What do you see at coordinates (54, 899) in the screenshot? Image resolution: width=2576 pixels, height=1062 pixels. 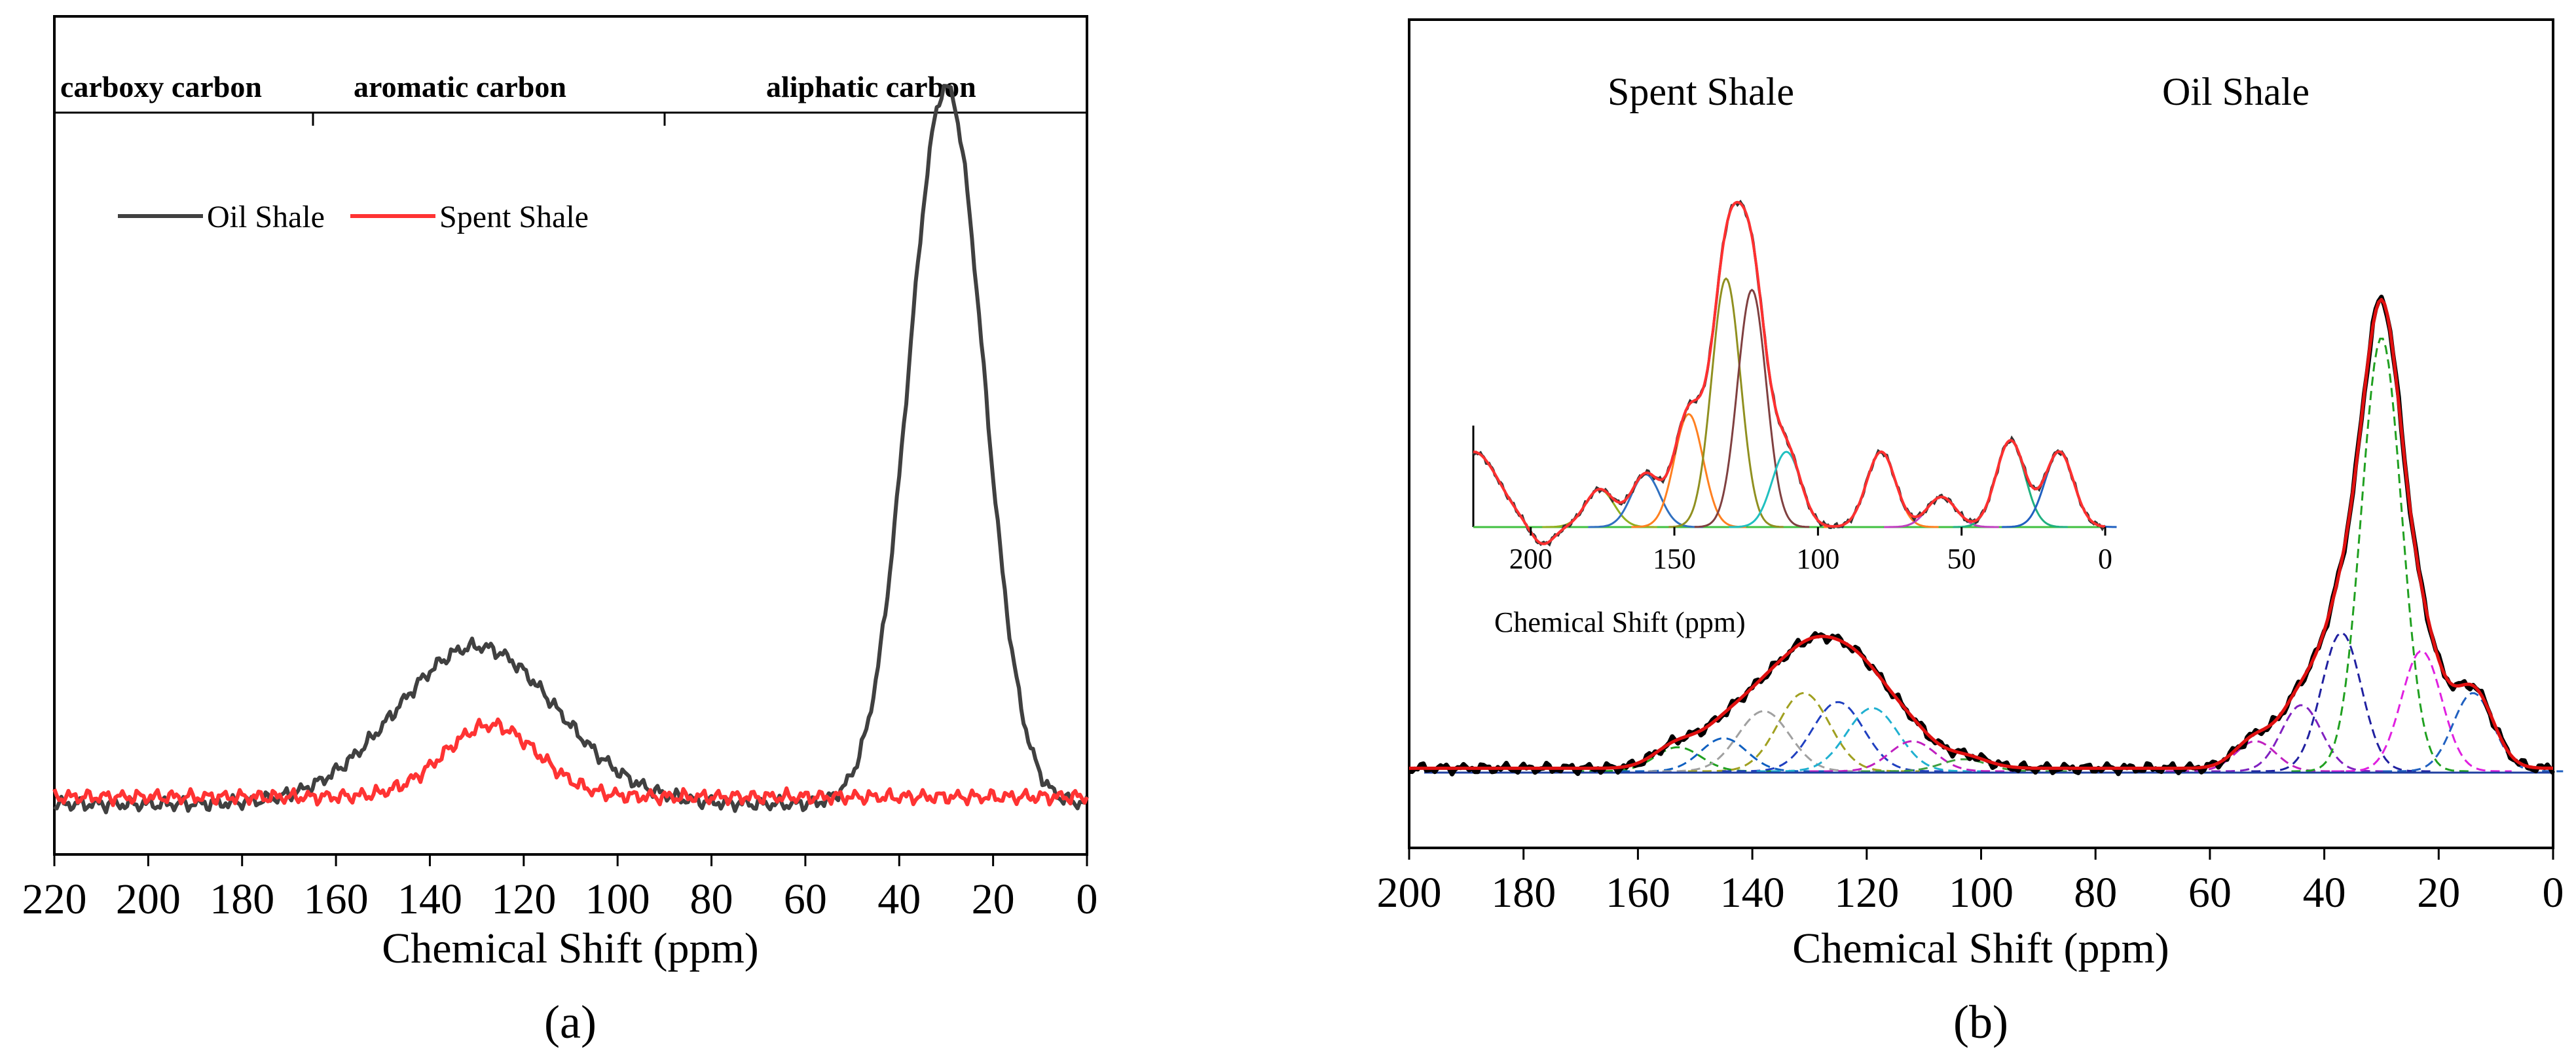 I see `chart-a-x-tick-label: 220` at bounding box center [54, 899].